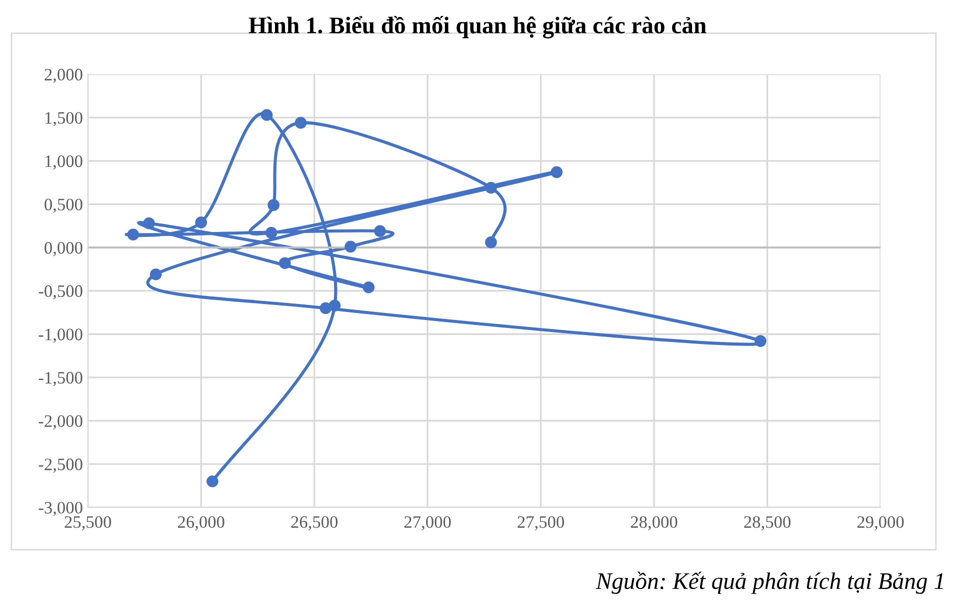 This screenshot has height=604, width=955. What do you see at coordinates (60, 422) in the screenshot?
I see `y-tick-label: -2,000` at bounding box center [60, 422].